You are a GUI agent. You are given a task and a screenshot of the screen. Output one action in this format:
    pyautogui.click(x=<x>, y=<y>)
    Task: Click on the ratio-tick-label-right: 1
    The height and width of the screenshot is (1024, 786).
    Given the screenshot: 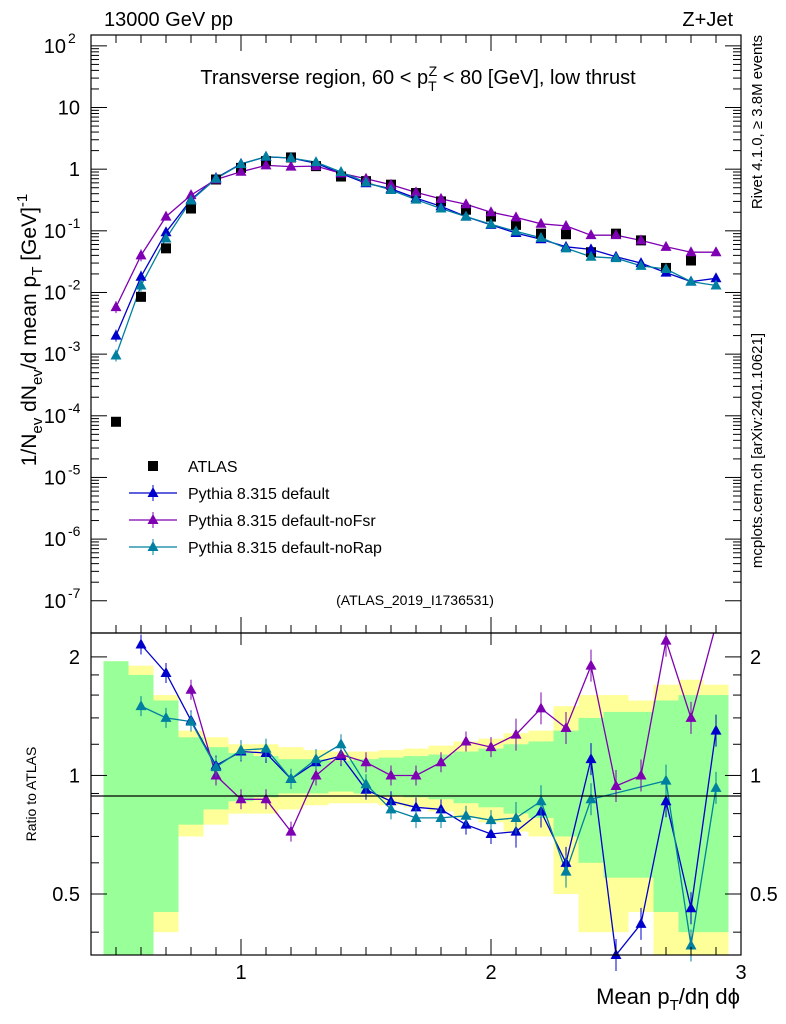 What is the action you would take?
    pyautogui.click(x=755, y=776)
    